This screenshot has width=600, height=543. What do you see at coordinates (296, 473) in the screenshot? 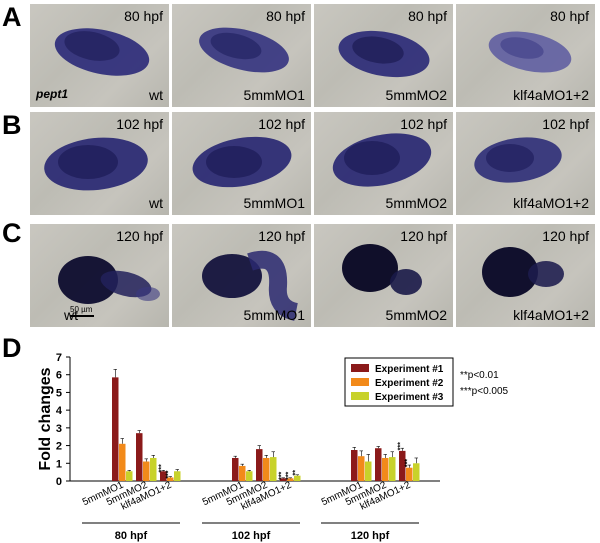
I see `significance-mark: **` at bounding box center [296, 473].